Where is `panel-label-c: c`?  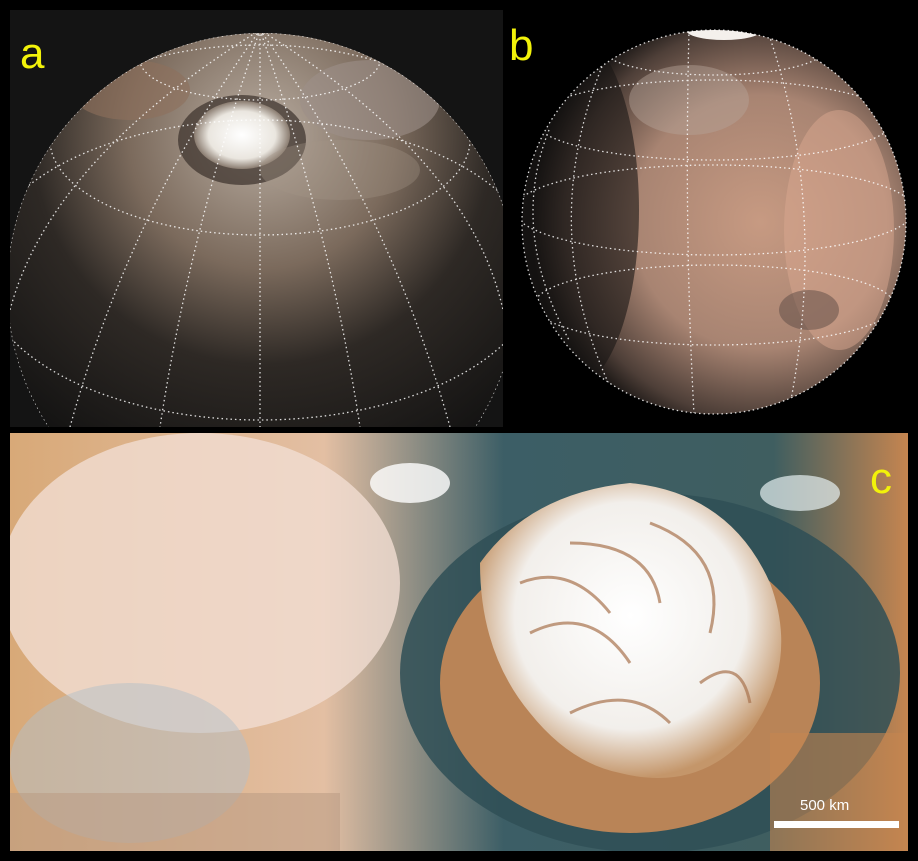
panel-label-c: c is located at coordinates (881, 478).